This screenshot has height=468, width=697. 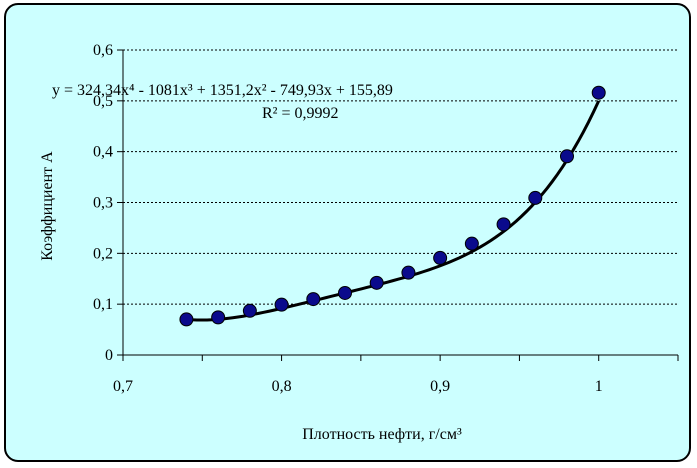 I want to click on y-tick-label: 0, so click(x=109, y=355).